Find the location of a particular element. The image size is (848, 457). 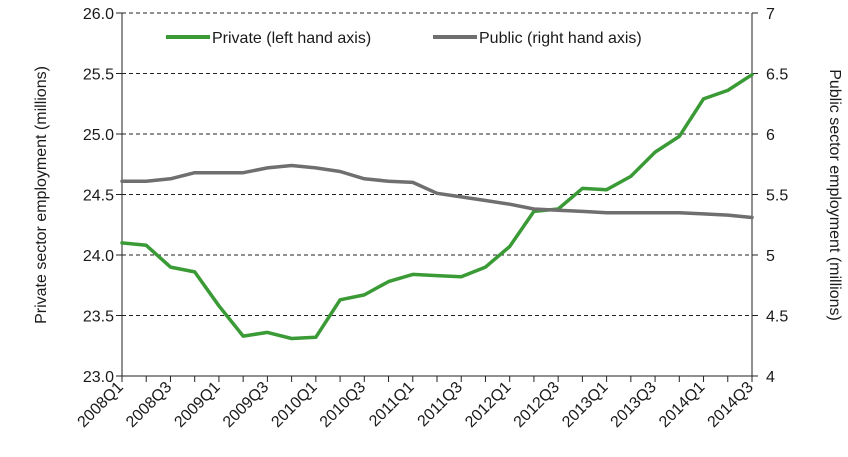

x-tick-label: 2010Q1 is located at coordinates (294, 405).